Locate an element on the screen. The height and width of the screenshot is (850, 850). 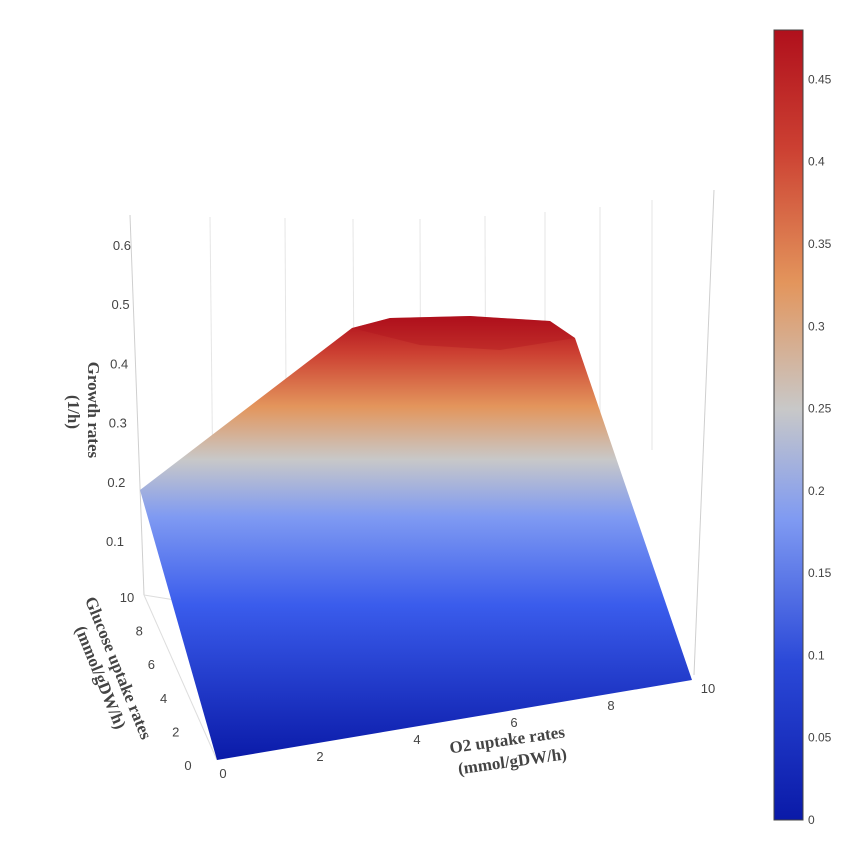
y-axis-title: Glucose uptake rates (mmol/gDW/h) is located at coordinates (109, 674).